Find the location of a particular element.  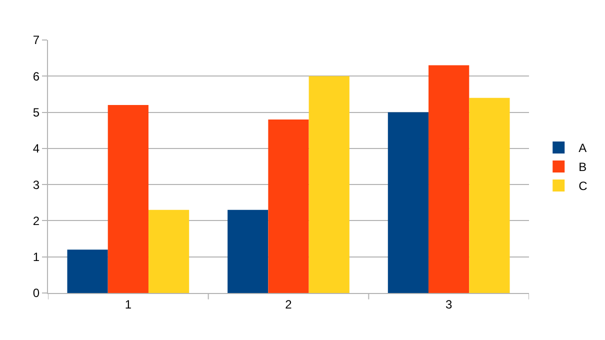

y-tick-label: 5 is located at coordinates (36, 112).